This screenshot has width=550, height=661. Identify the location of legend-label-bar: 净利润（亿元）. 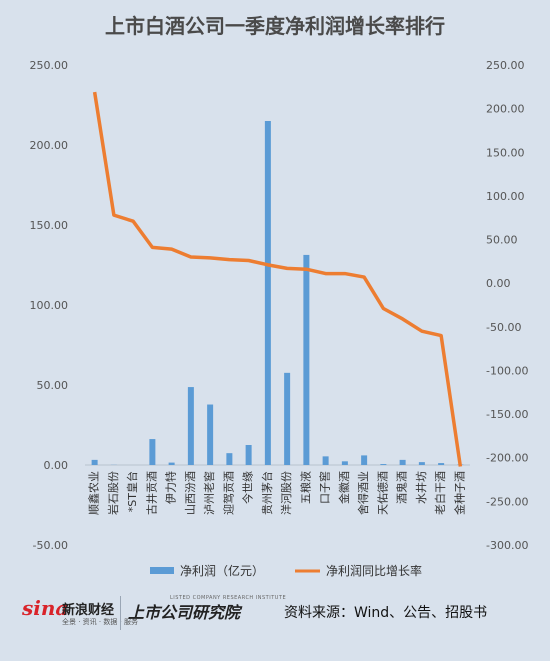
(222, 570).